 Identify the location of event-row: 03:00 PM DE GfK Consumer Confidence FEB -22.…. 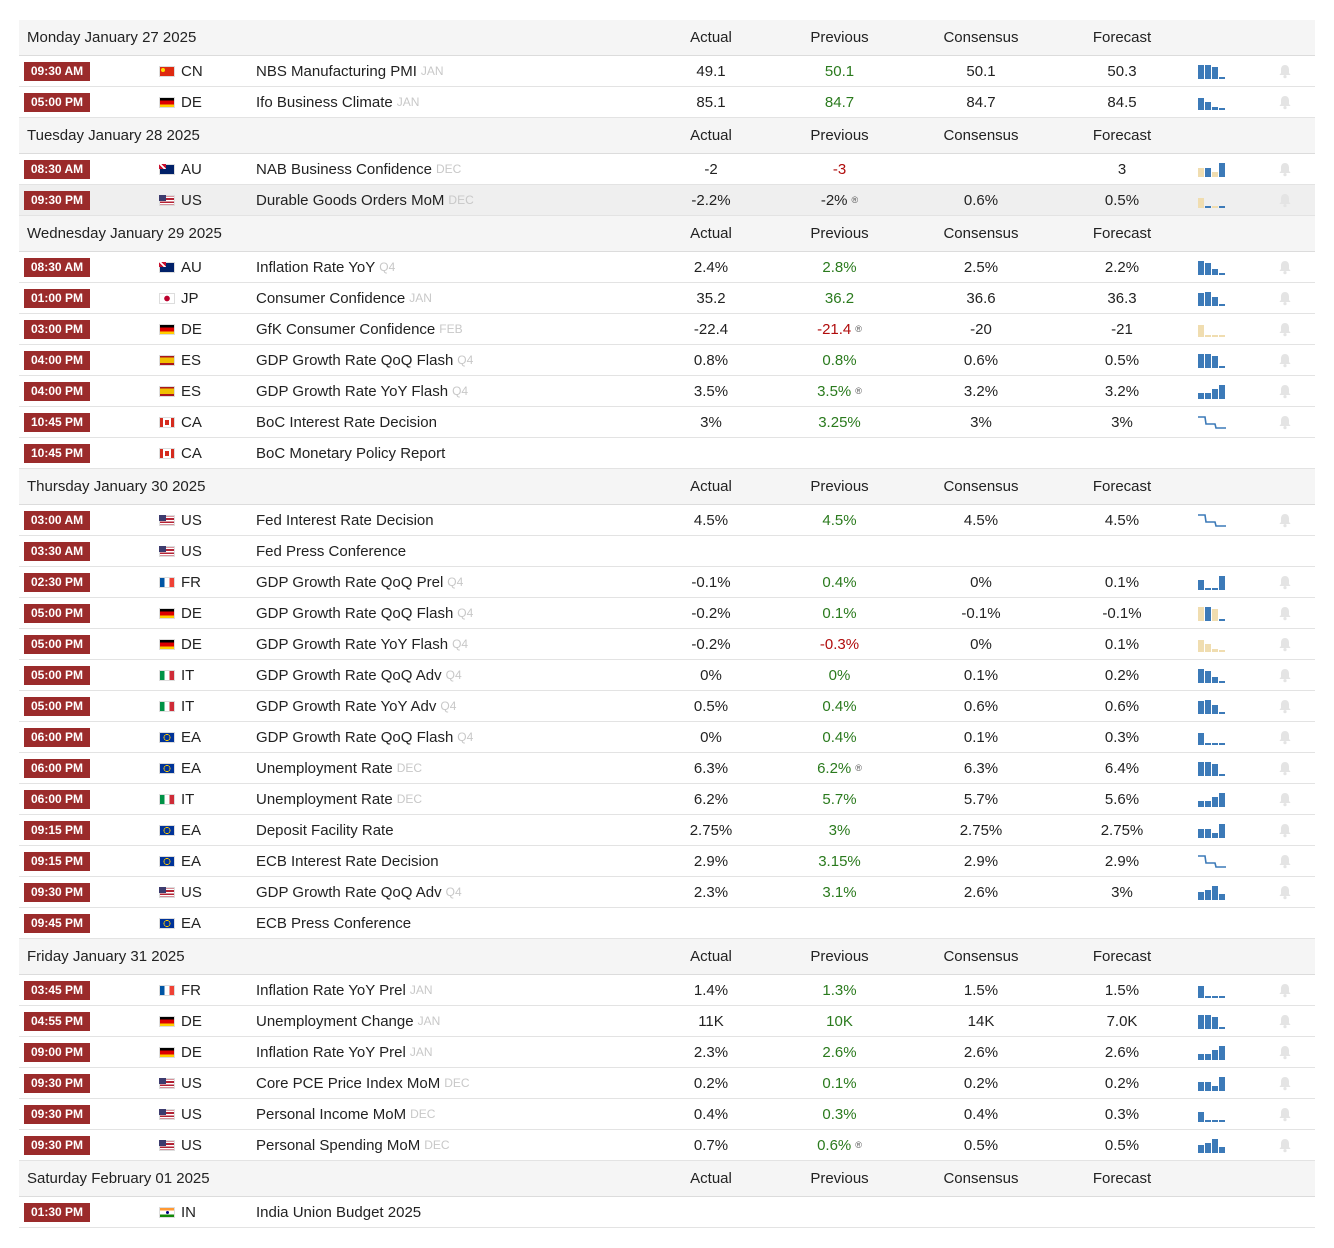
(667, 329).